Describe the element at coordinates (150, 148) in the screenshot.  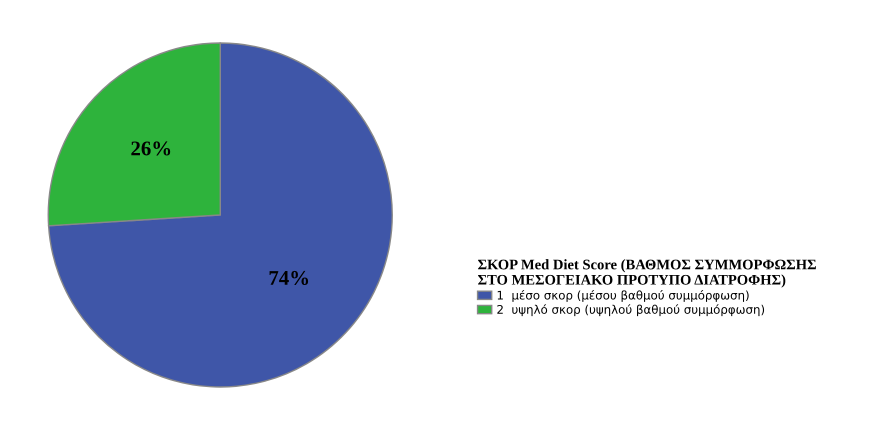
I see `data-label: 26%` at that location.